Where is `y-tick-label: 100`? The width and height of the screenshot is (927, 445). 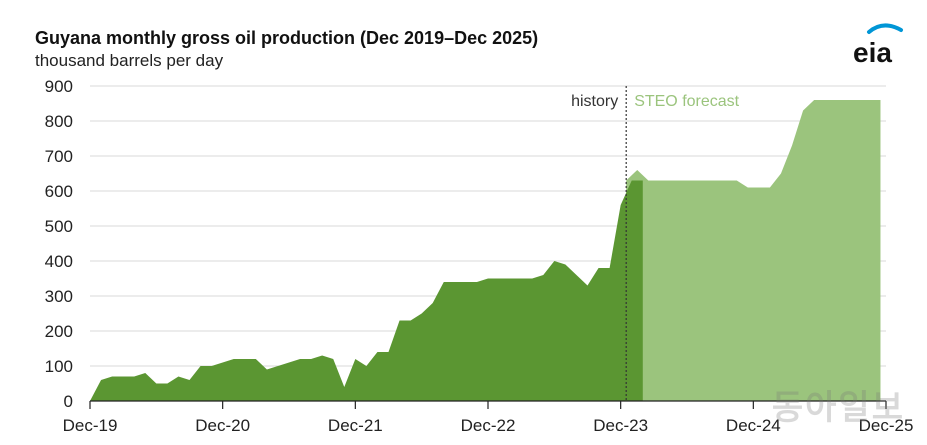 y-tick-label: 100 is located at coordinates (59, 366).